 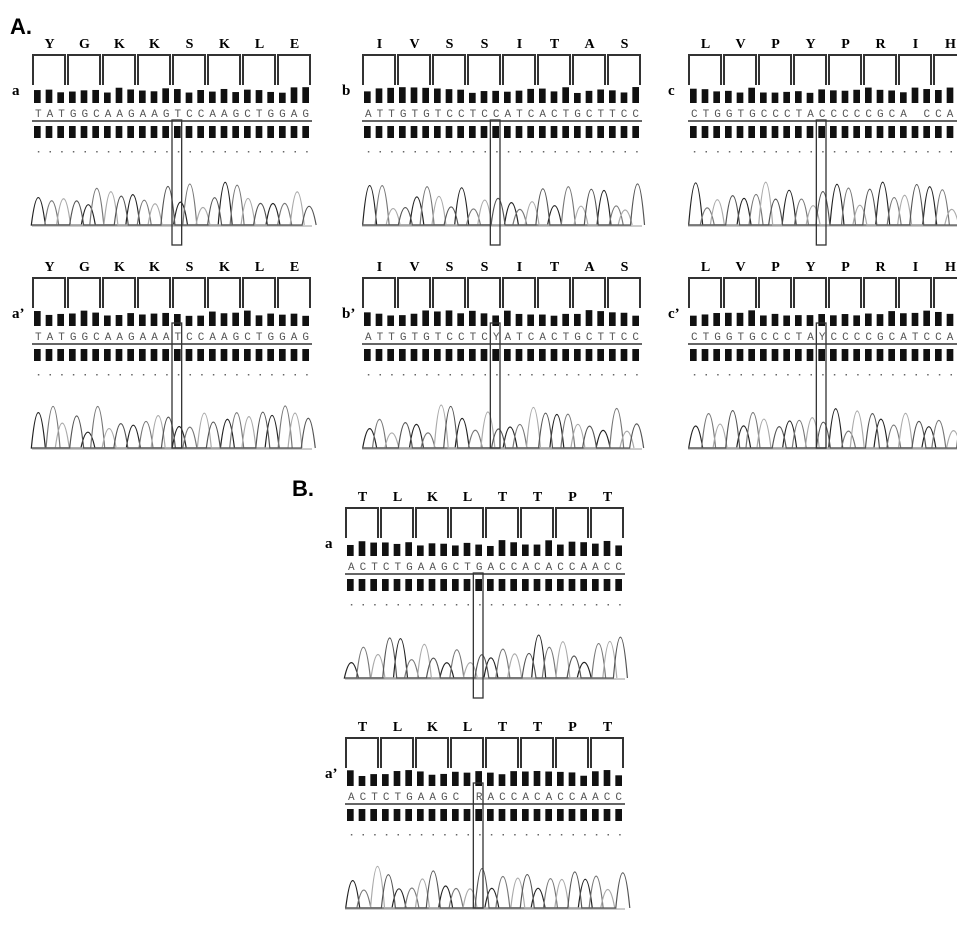 I want to click on amino-acid: I, so click(x=379, y=44).